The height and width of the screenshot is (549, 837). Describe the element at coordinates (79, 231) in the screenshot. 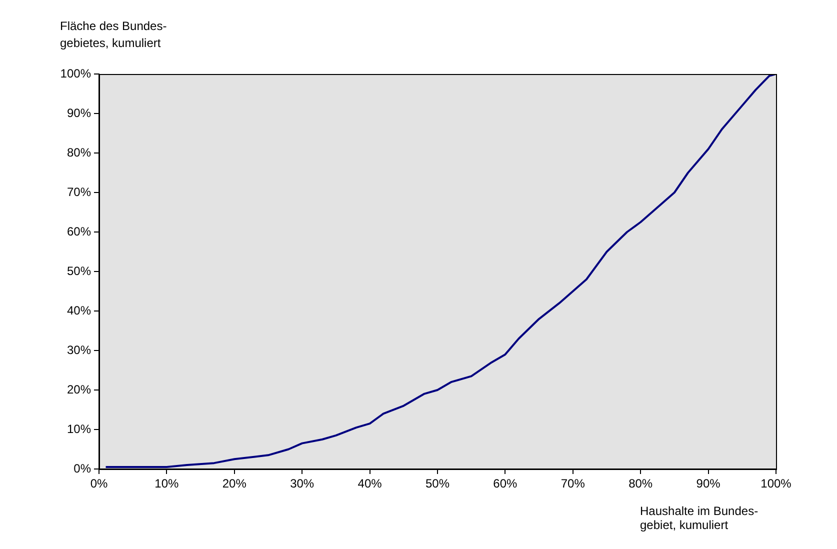

I see `y-tick-label: 60%` at that location.